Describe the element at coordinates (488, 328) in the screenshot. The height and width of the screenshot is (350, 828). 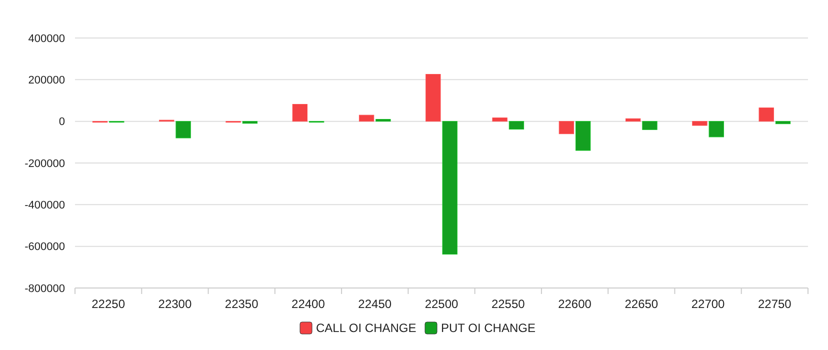
I see `legend-label: PUT OI CHANGE` at that location.